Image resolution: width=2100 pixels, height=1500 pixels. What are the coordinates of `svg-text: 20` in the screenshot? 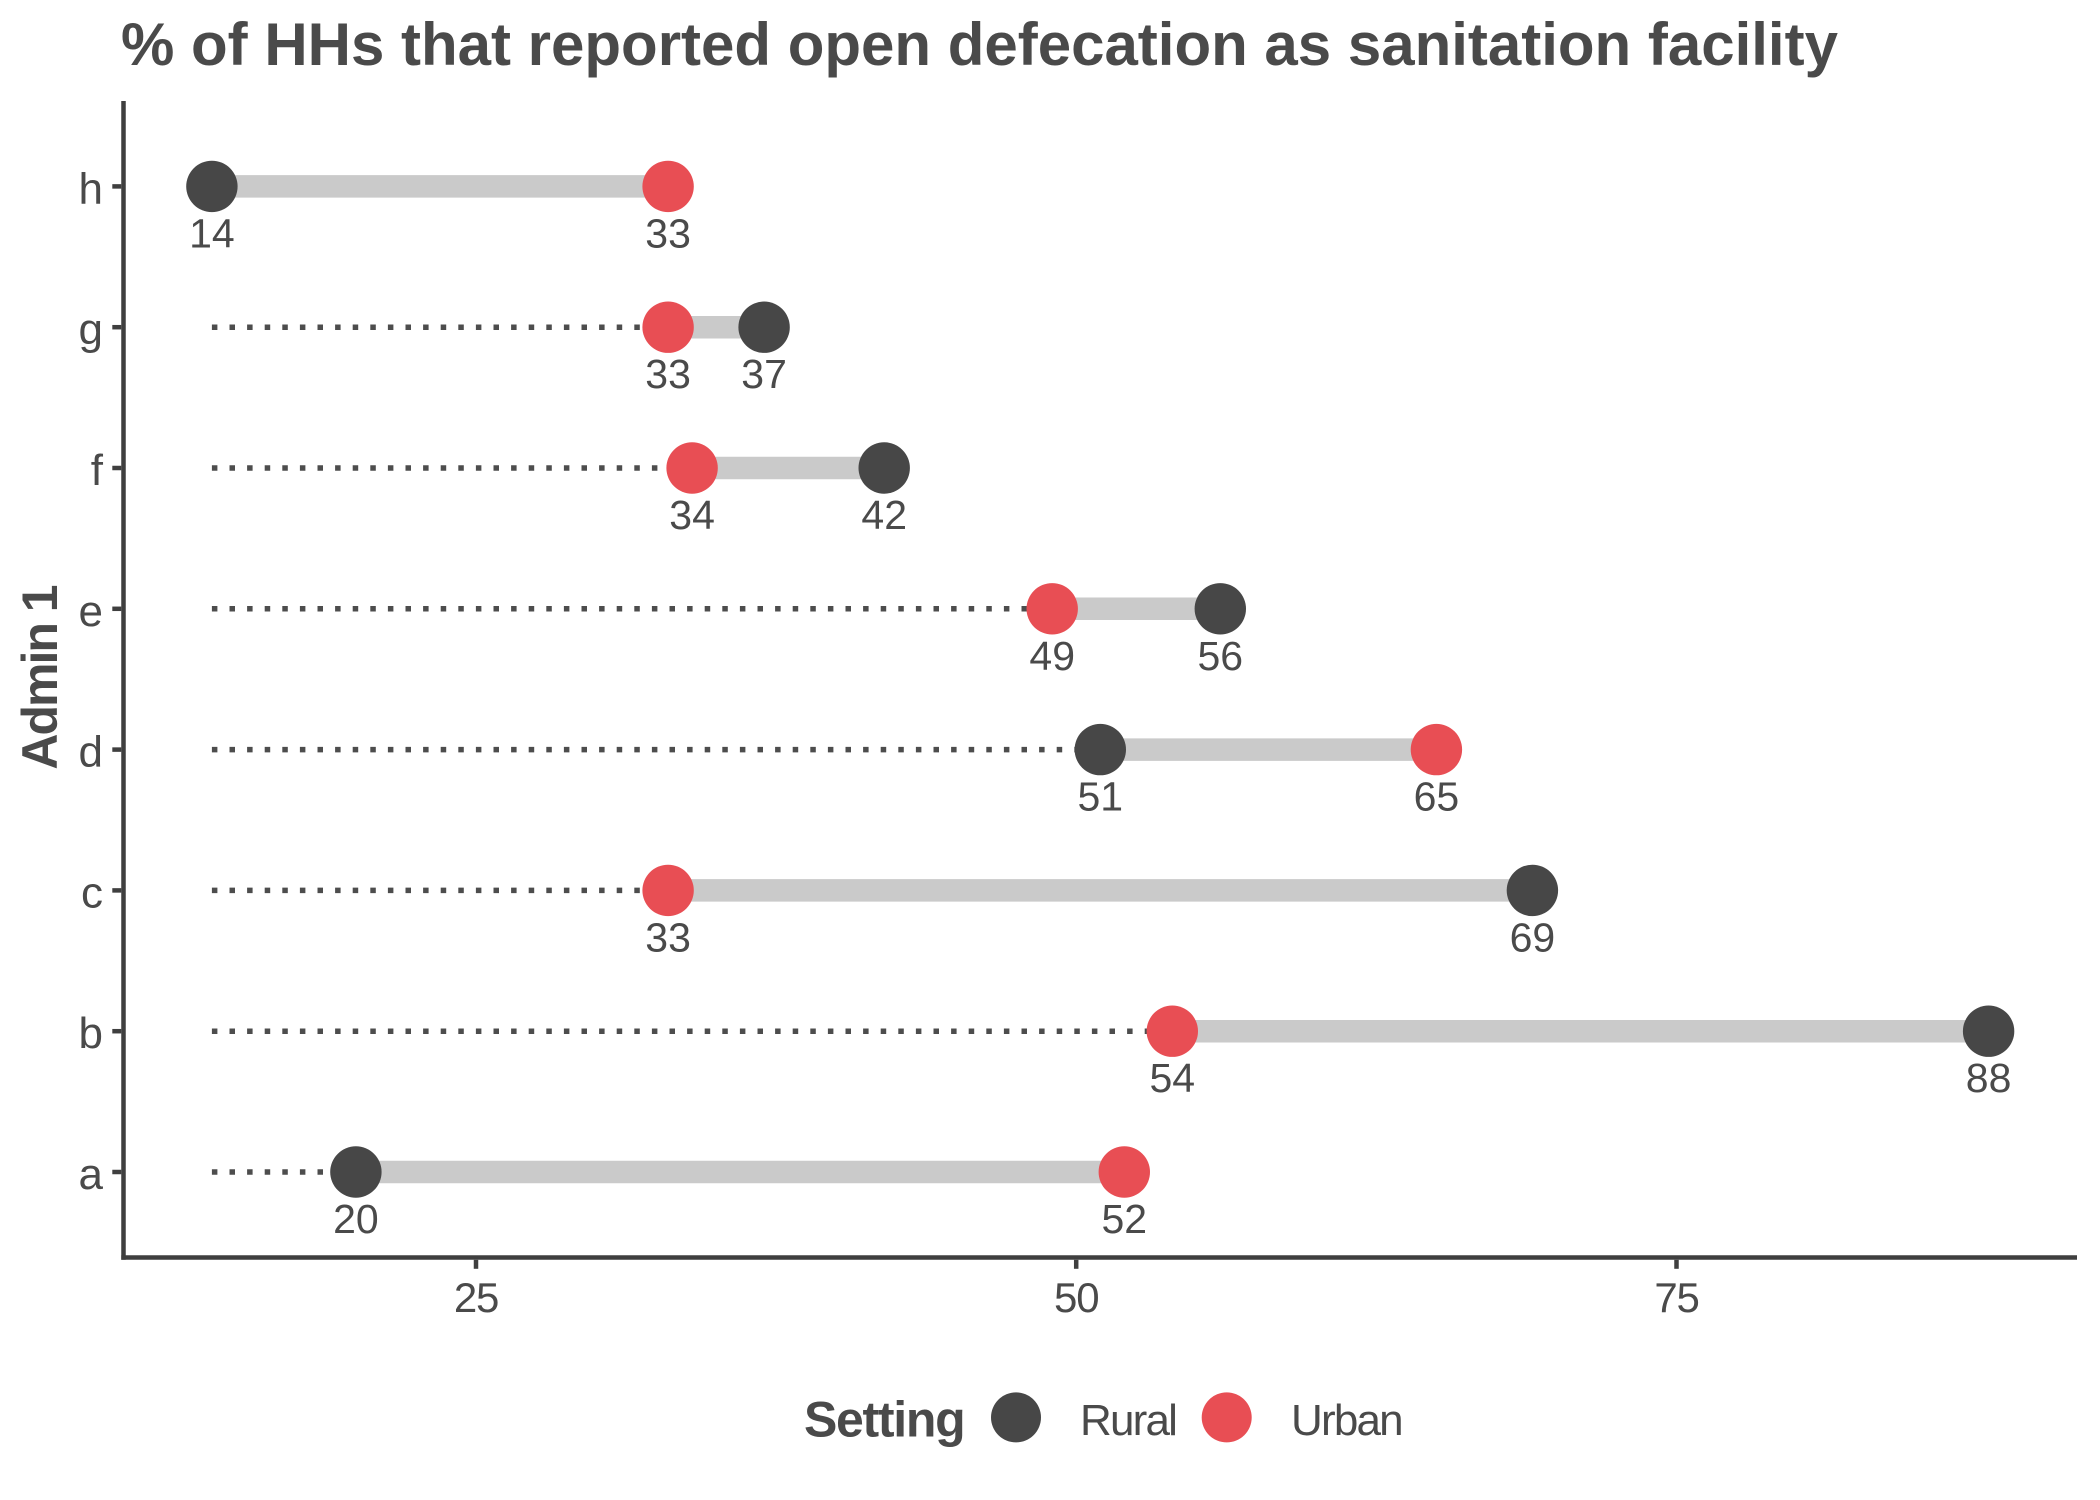 It's located at (356, 1219).